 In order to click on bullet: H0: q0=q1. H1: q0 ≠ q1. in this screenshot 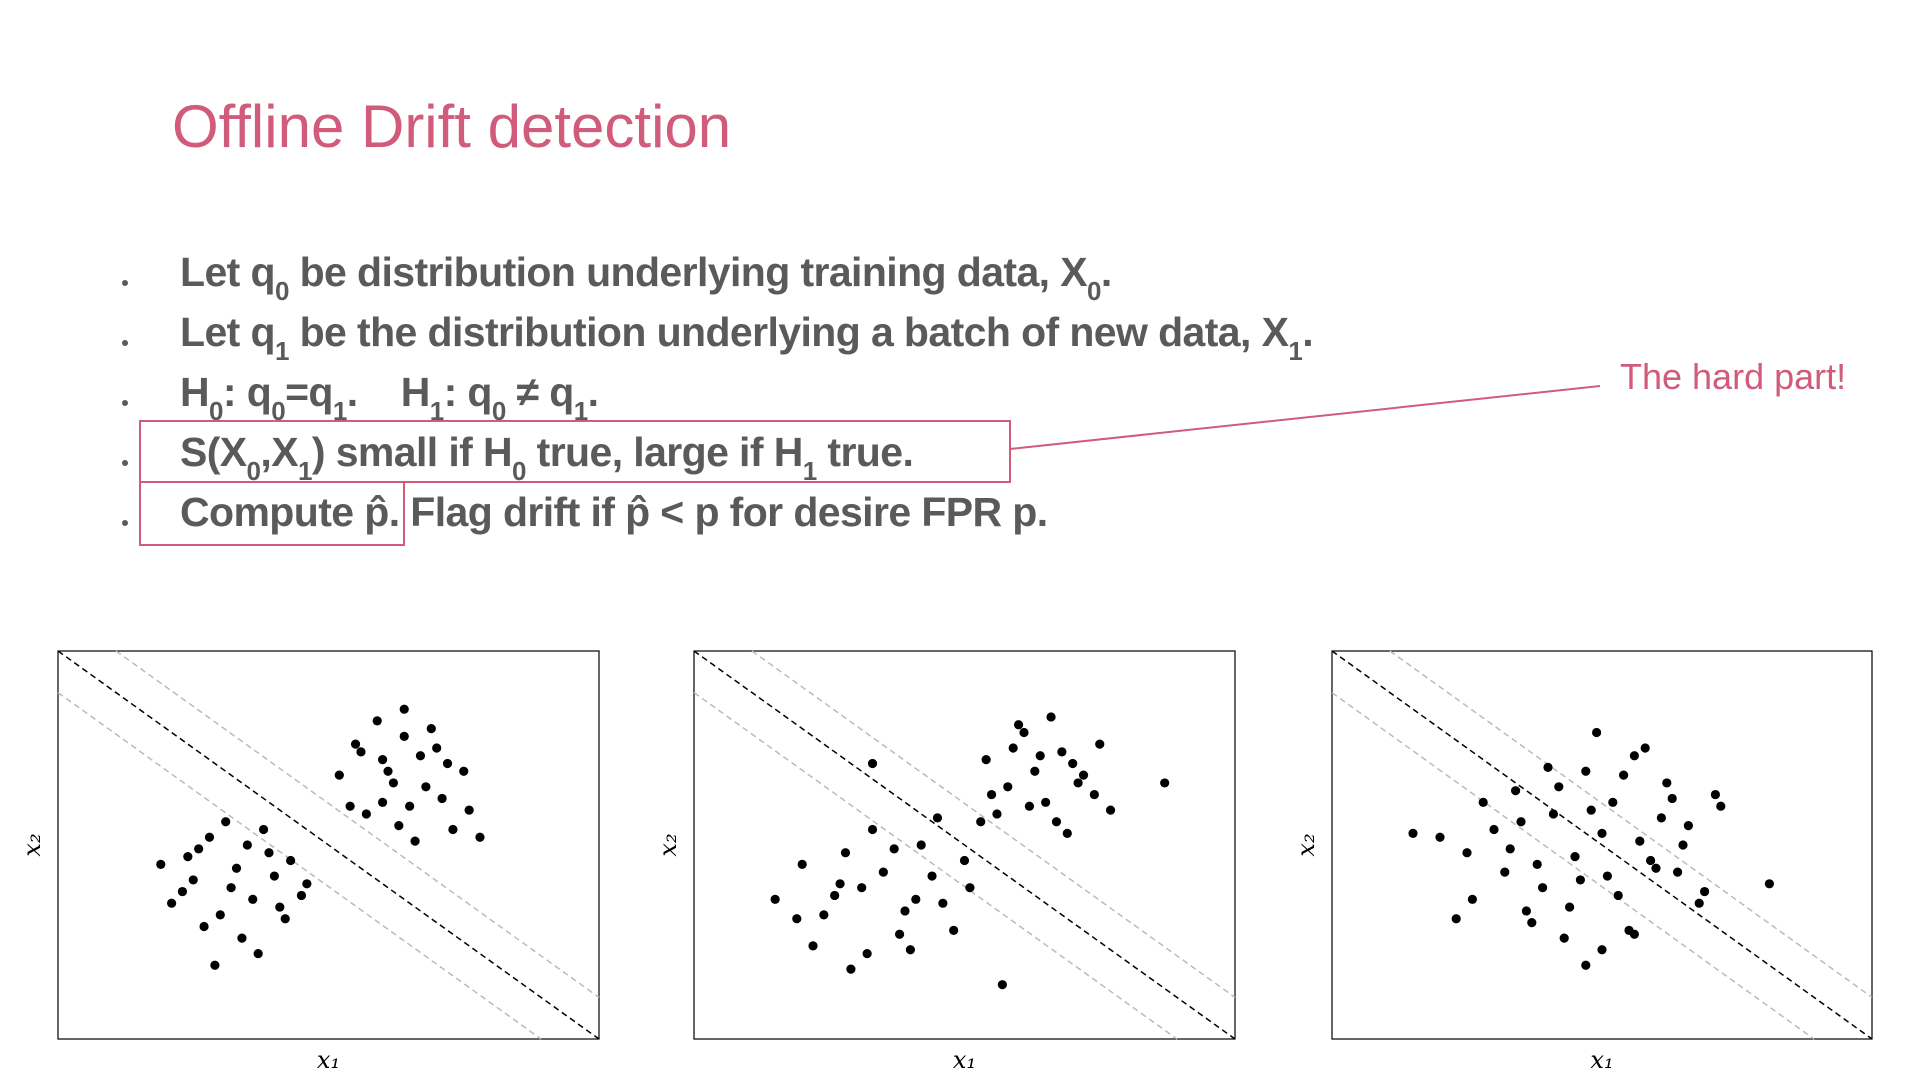, I will do `click(716, 395)`.